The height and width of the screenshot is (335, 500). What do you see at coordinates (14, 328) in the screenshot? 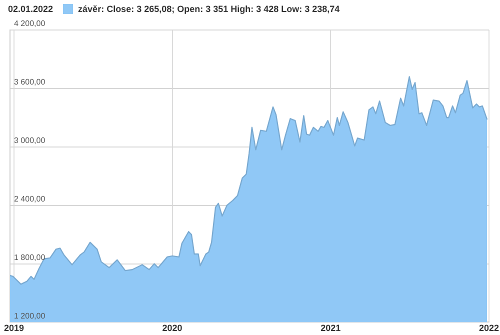
I see `x-tick-label: 2019` at bounding box center [14, 328].